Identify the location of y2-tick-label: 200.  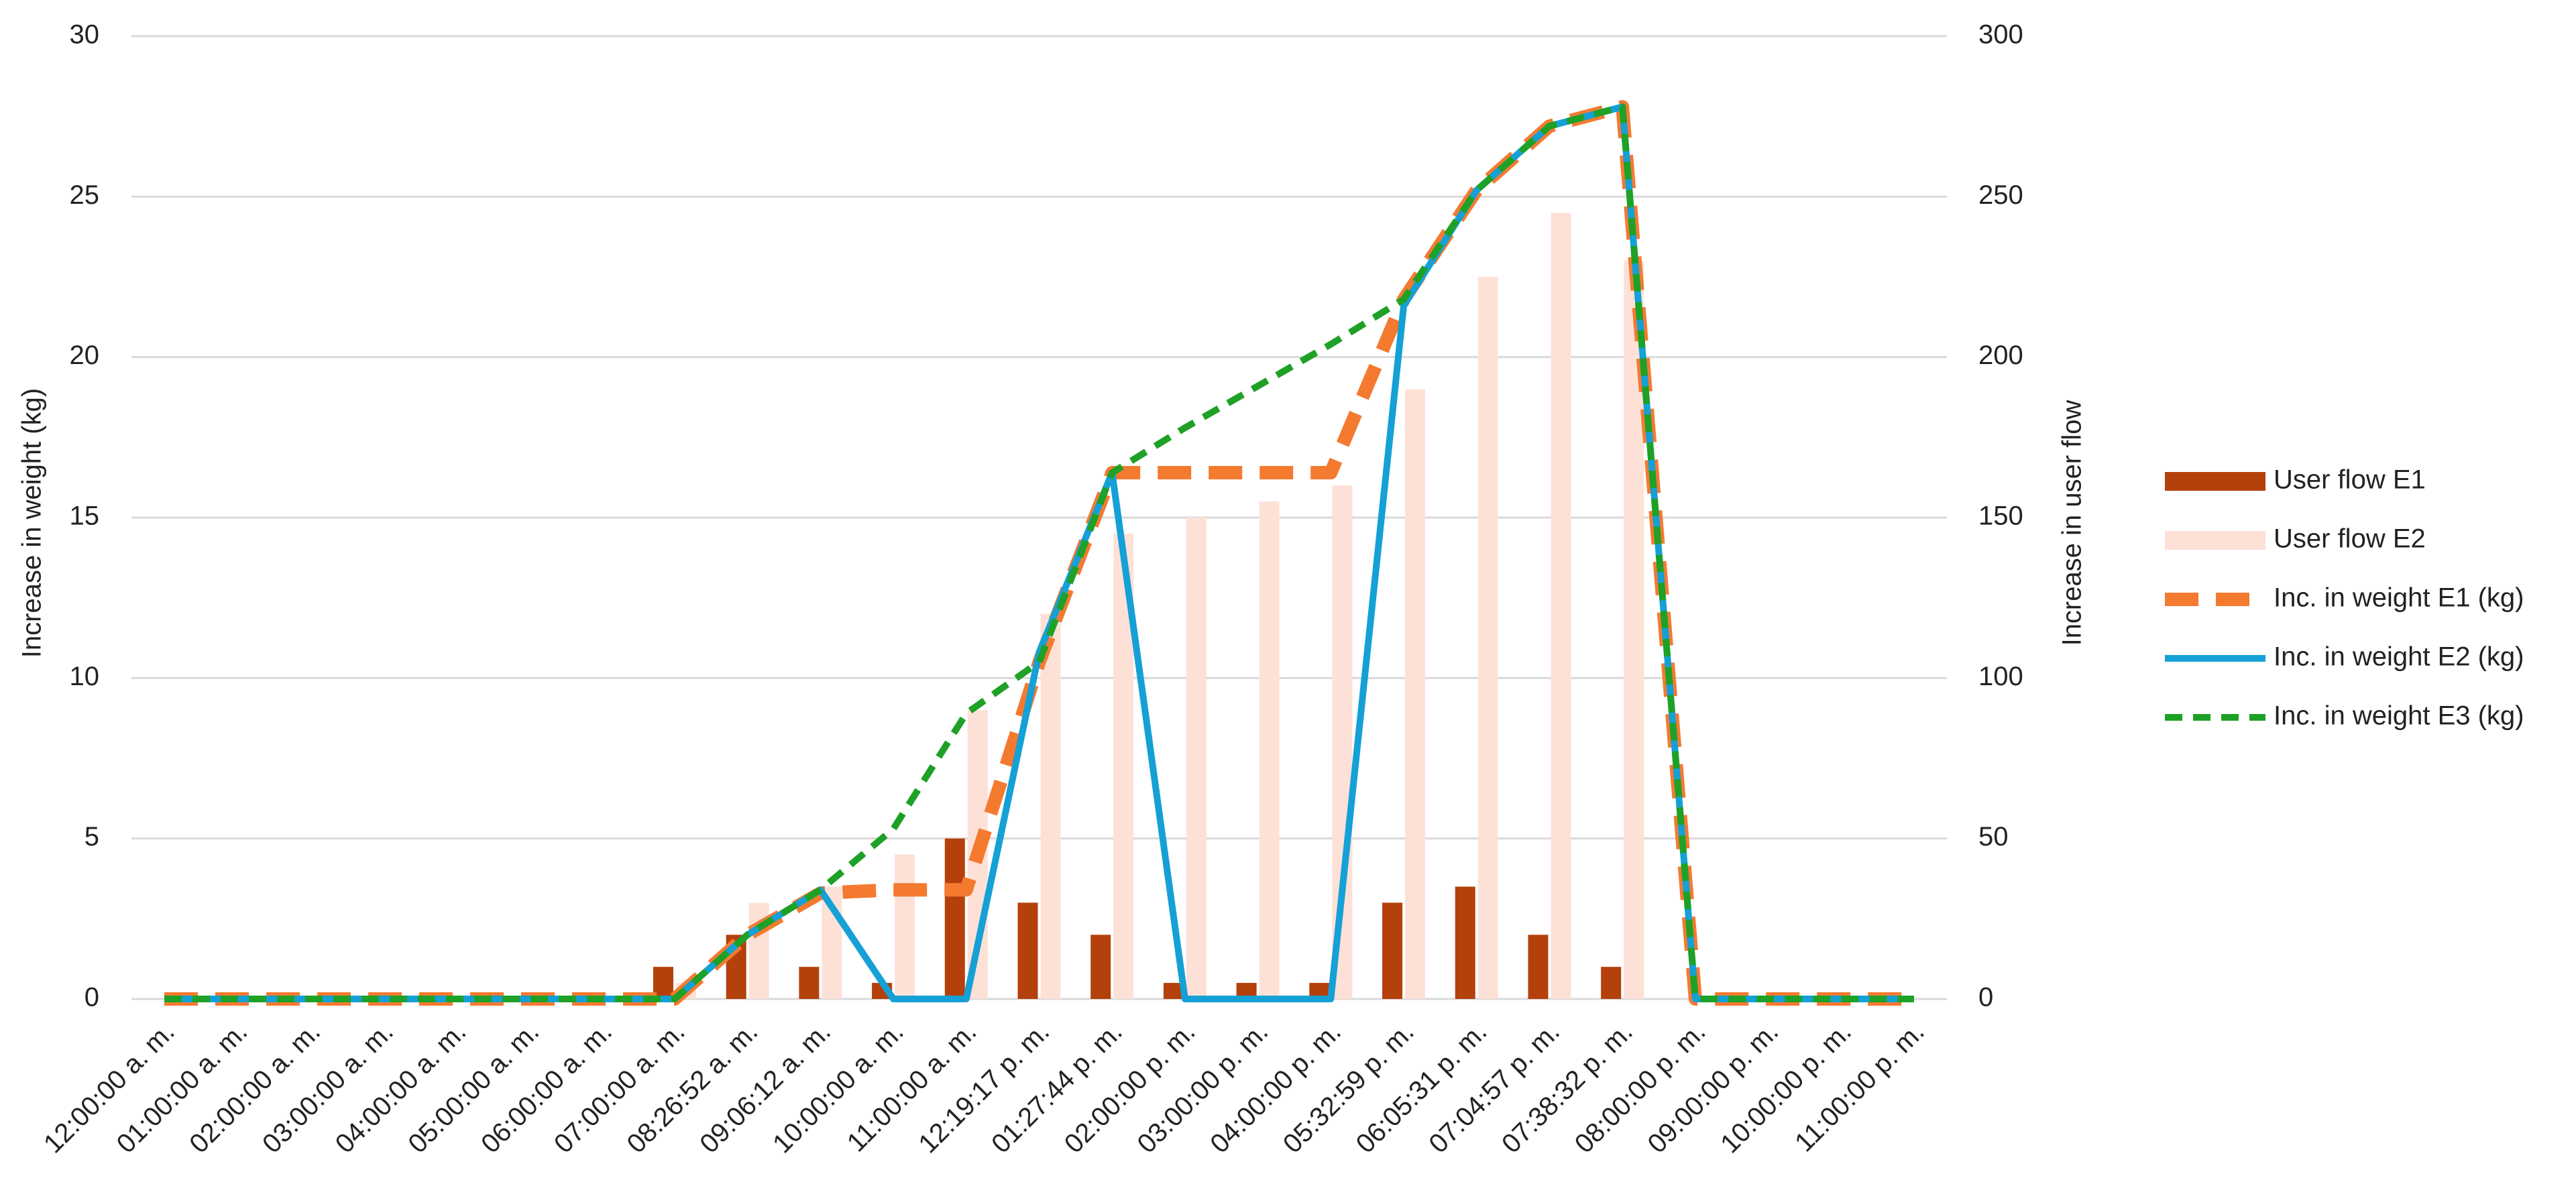
(2000, 355).